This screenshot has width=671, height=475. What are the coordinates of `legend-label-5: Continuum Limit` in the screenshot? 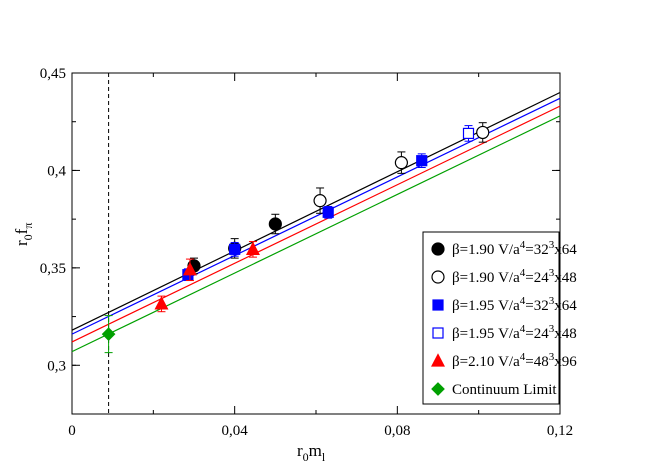 It's located at (504, 390).